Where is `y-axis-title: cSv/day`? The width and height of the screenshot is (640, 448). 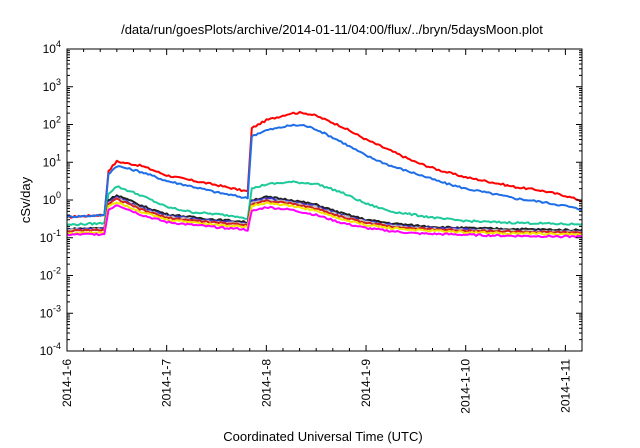 y-axis-title: cSv/day is located at coordinates (25, 199).